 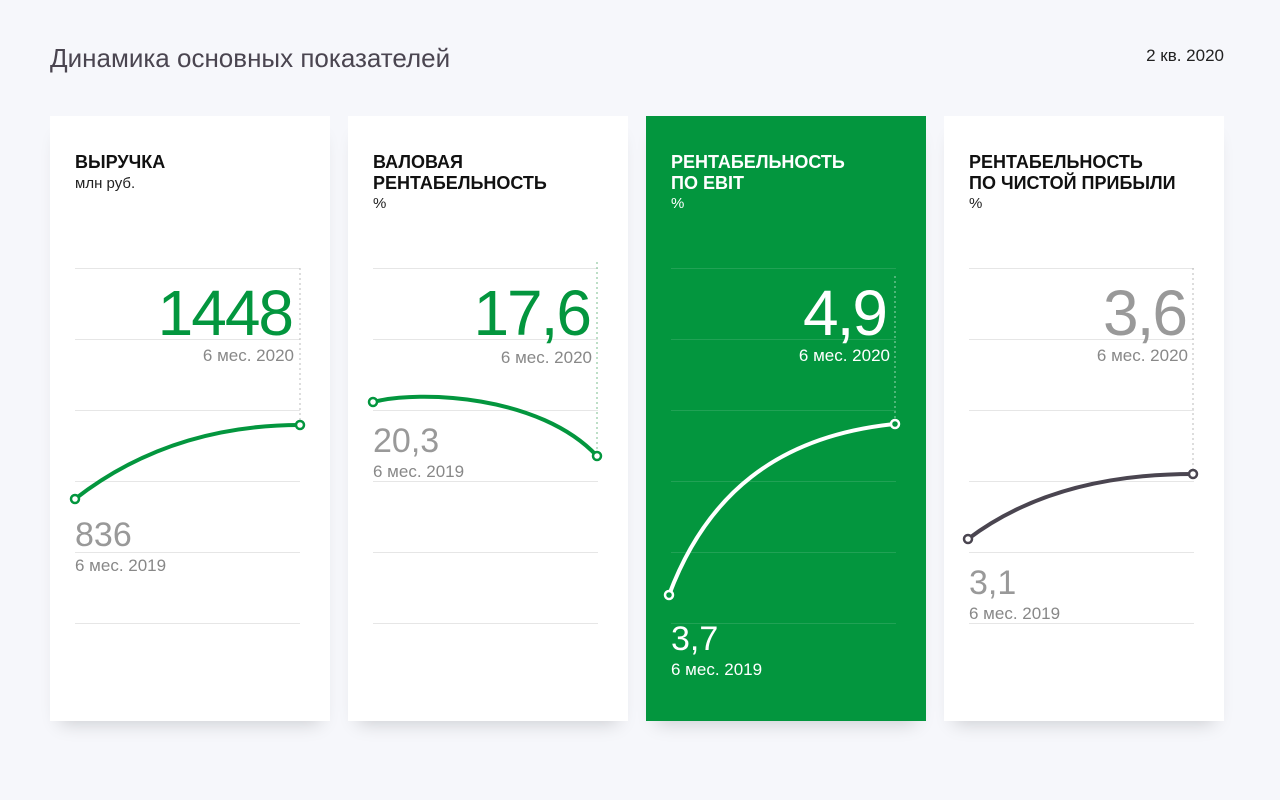 What do you see at coordinates (250, 58) in the screenshot?
I see `page-title: Динамика основных показателей` at bounding box center [250, 58].